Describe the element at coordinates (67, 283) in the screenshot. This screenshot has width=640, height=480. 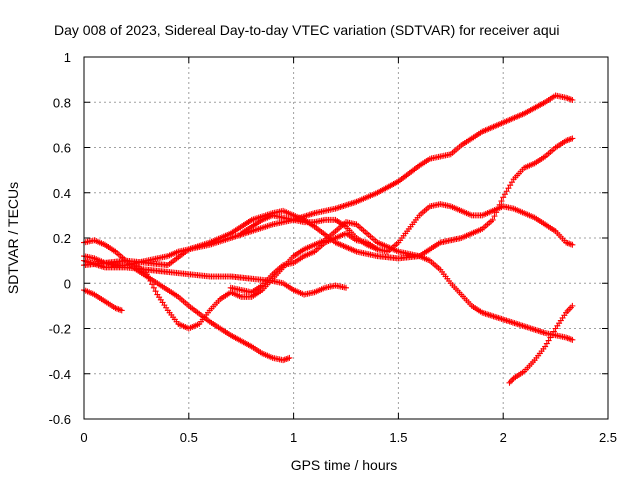
I see `y-tick-label: 0` at that location.